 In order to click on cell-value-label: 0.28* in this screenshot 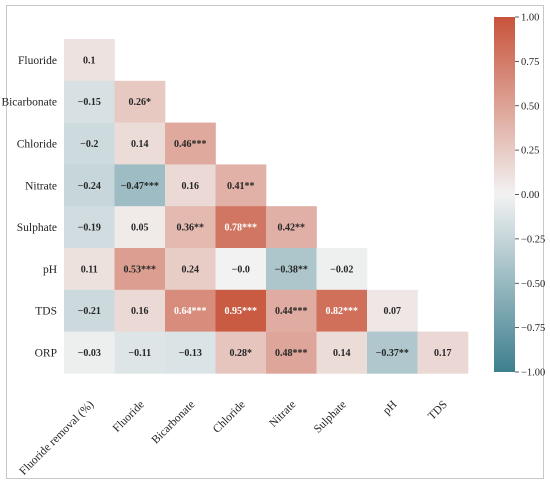, I will do `click(241, 353)`.